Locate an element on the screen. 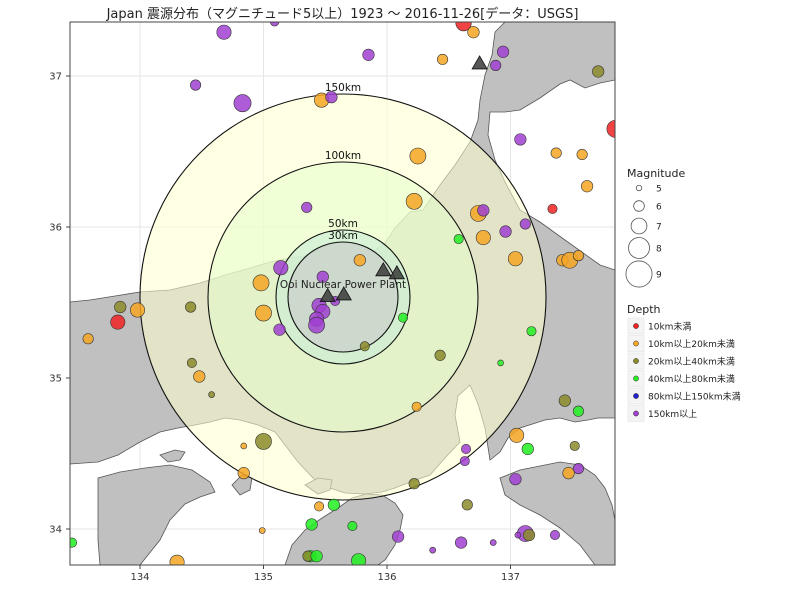 This screenshot has height=600, width=800. plant-label: Ooi Nuclear Power Plant is located at coordinates (343, 285).